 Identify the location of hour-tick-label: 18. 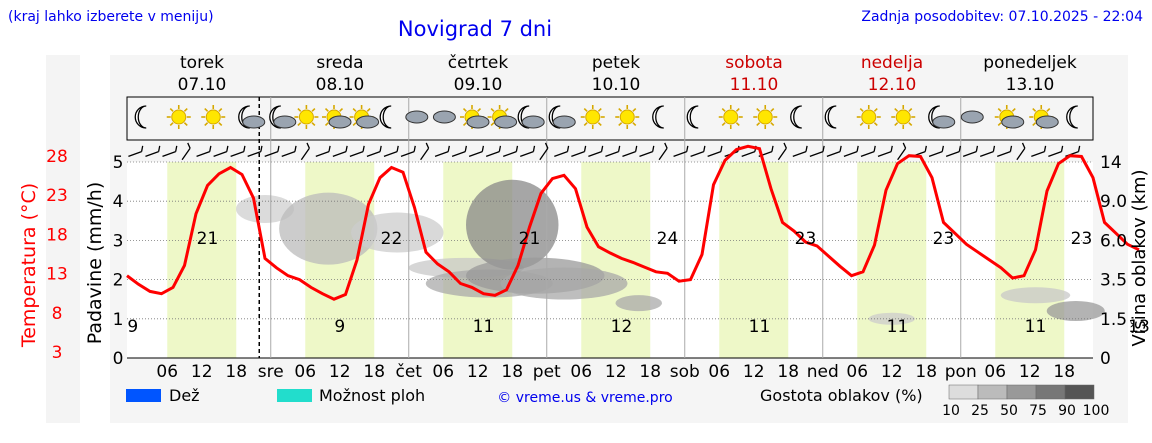
(926, 372).